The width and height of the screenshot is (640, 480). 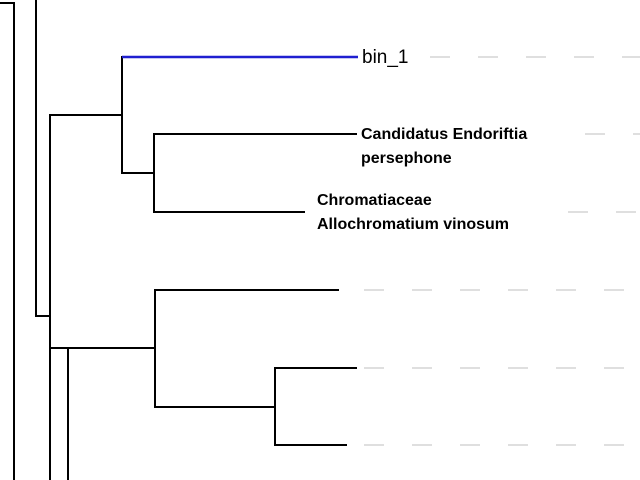 What do you see at coordinates (406, 158) in the screenshot?
I see `leaf-label-endoriftia-line2: persephone` at bounding box center [406, 158].